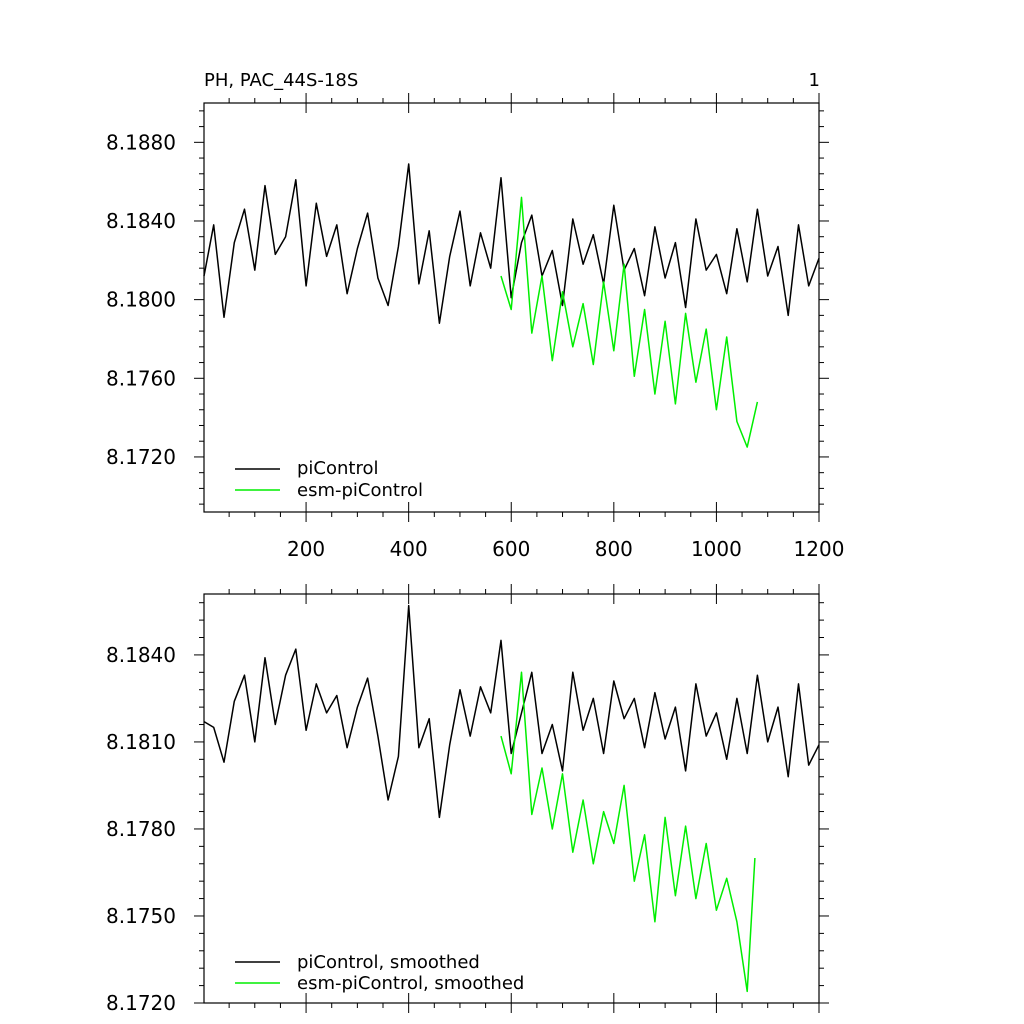  What do you see at coordinates (141, 916) in the screenshot?
I see `y-tick-label: 8.1750` at bounding box center [141, 916].